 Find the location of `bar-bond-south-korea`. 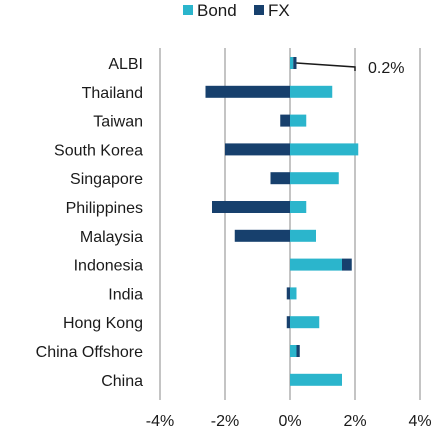

bar-bond-south-korea is located at coordinates (324, 149).